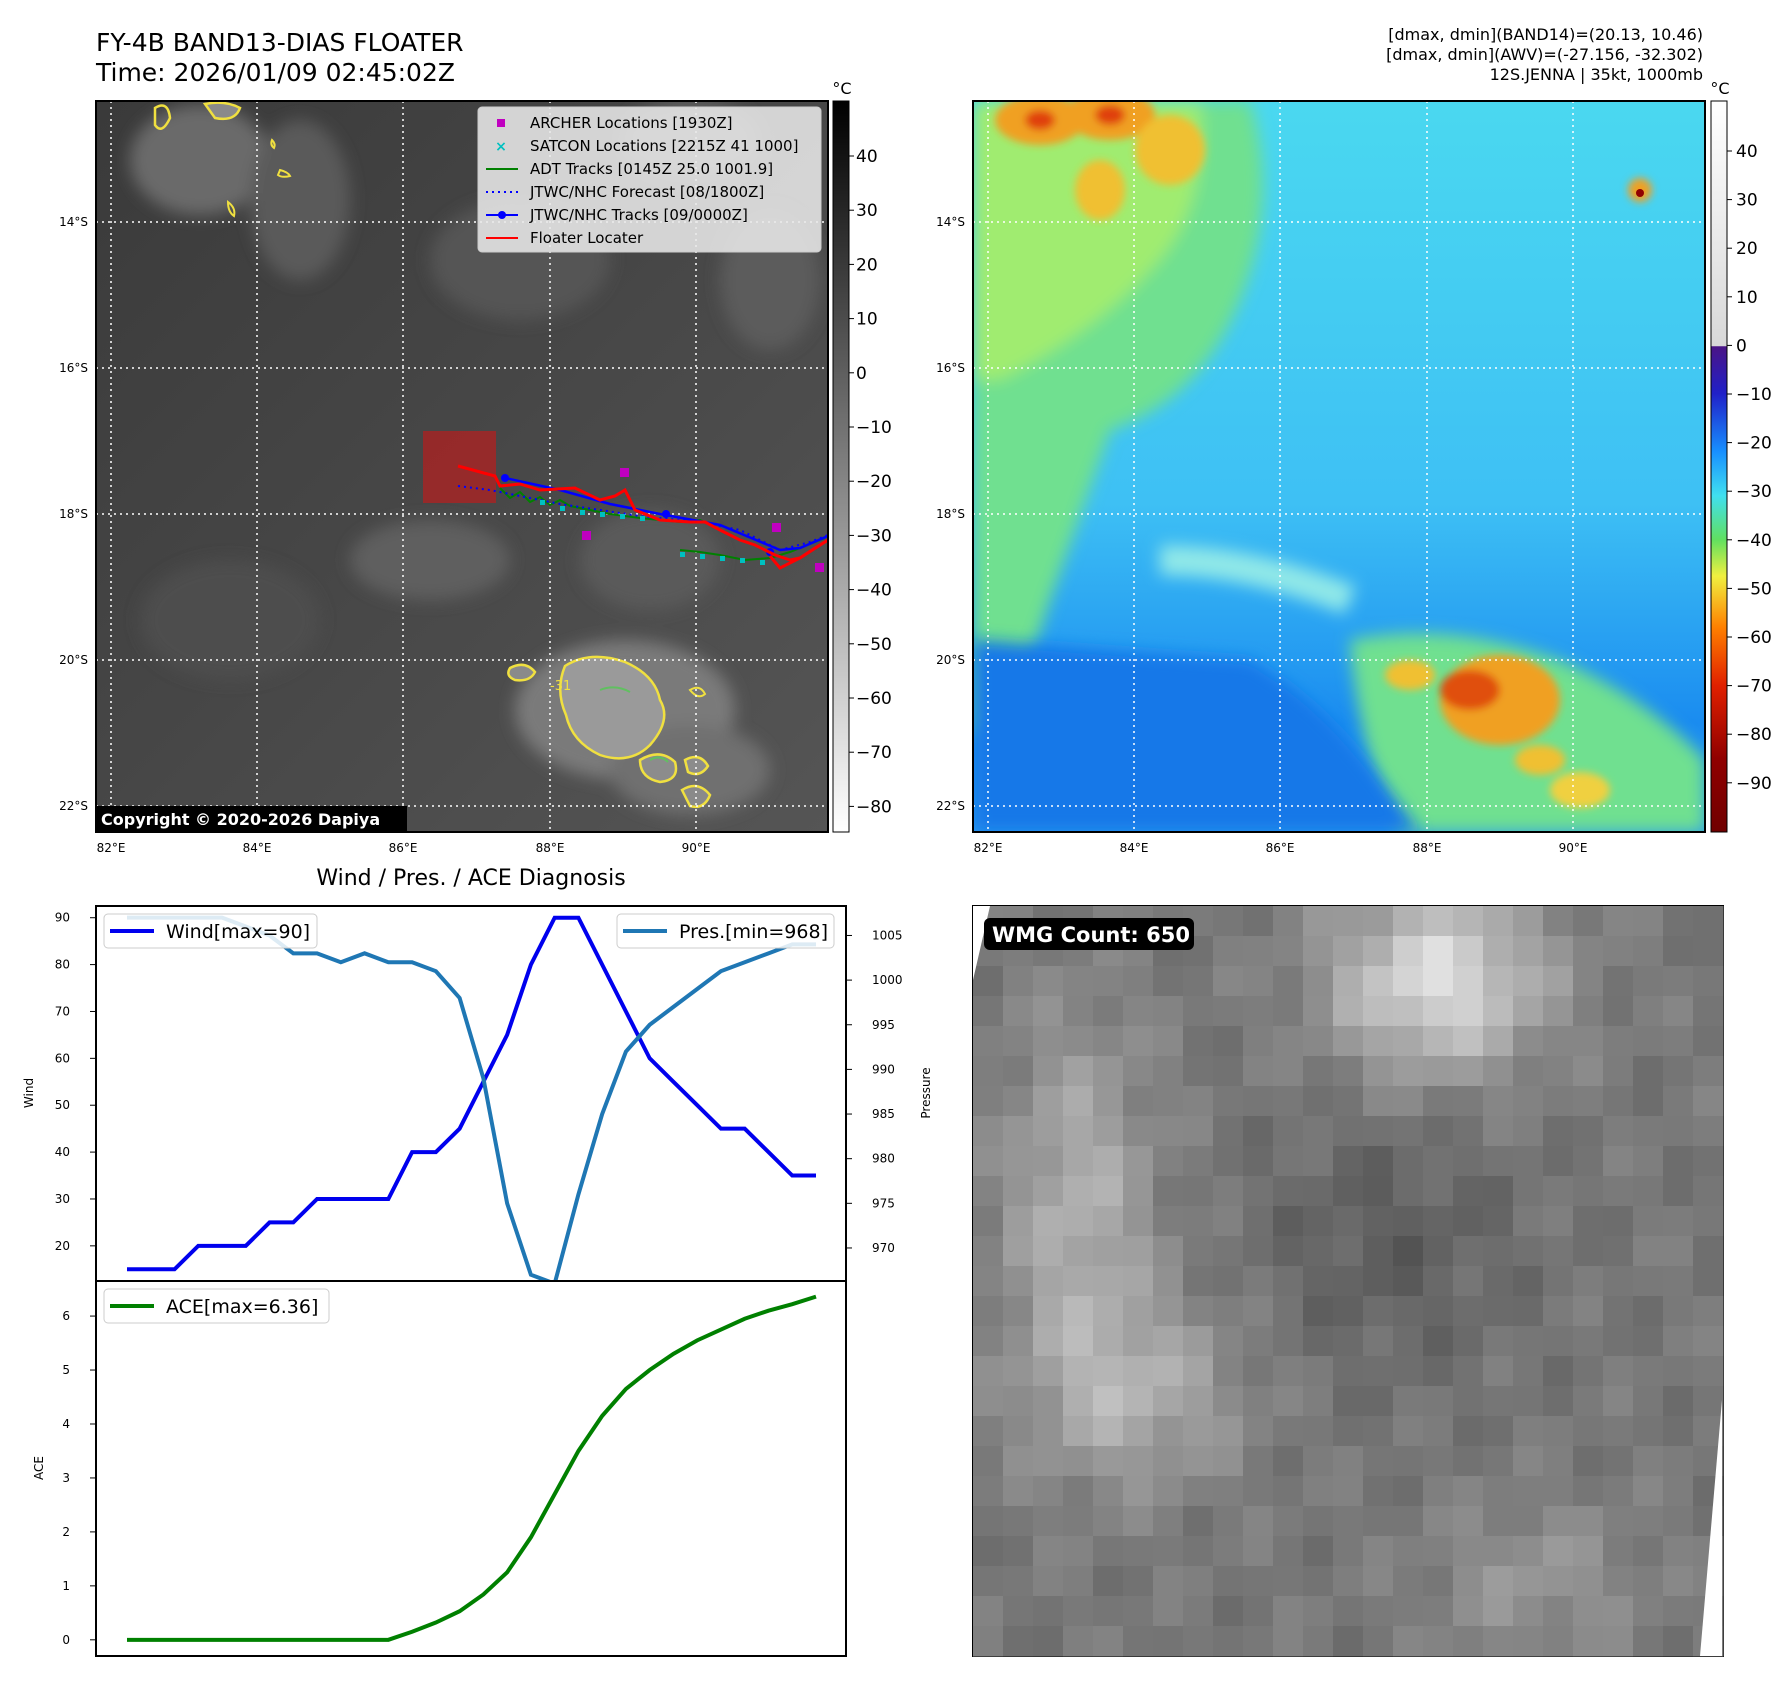 The height and width of the screenshot is (1690, 1788). Describe the element at coordinates (988, 848) in the screenshot. I see `cm-lon-label: 82°E` at that location.